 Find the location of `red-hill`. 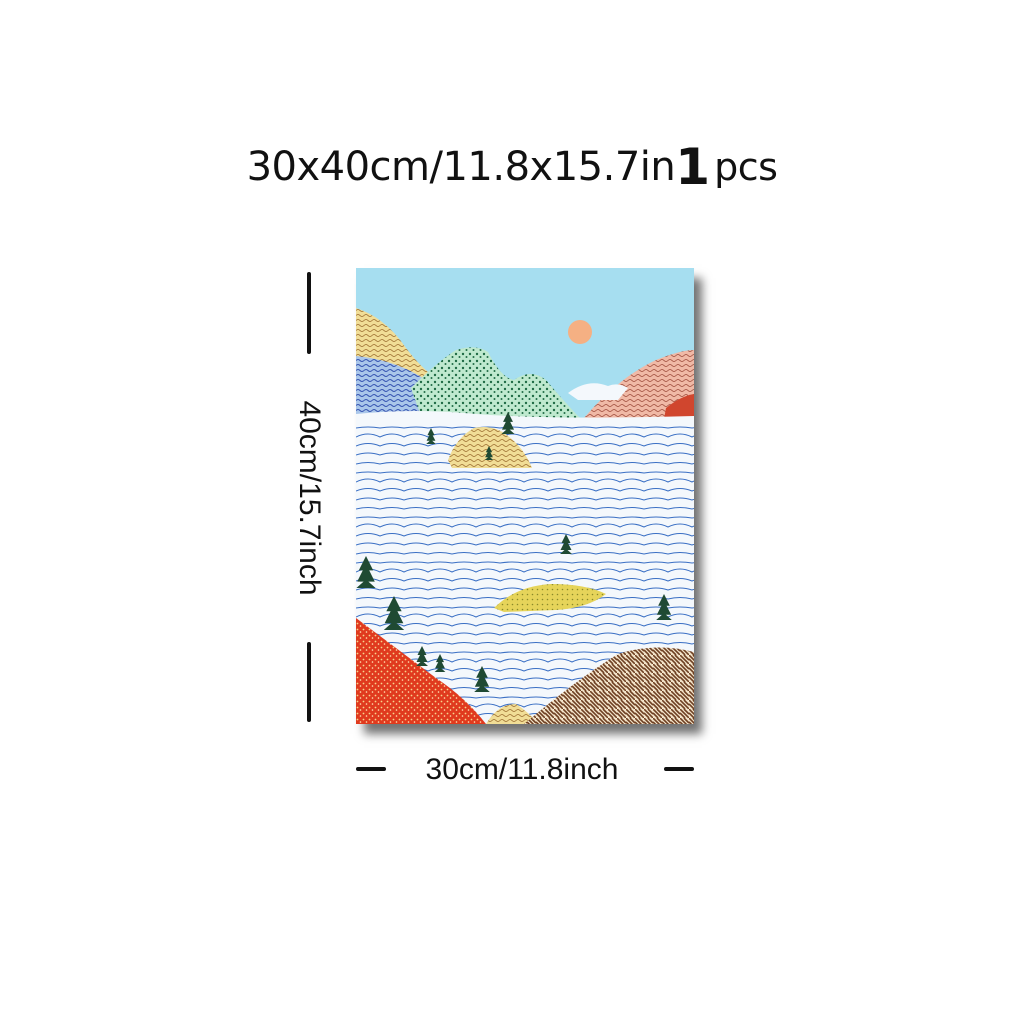

red-hill is located at coordinates (421, 671).